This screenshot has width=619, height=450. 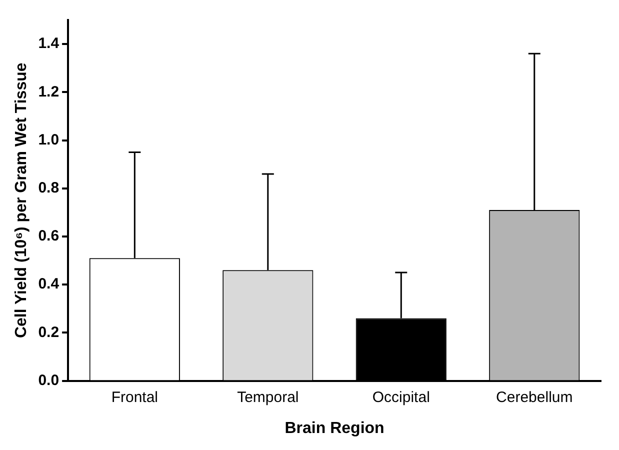 What do you see at coordinates (49, 43) in the screenshot?
I see `y-tick-label: 1.4` at bounding box center [49, 43].